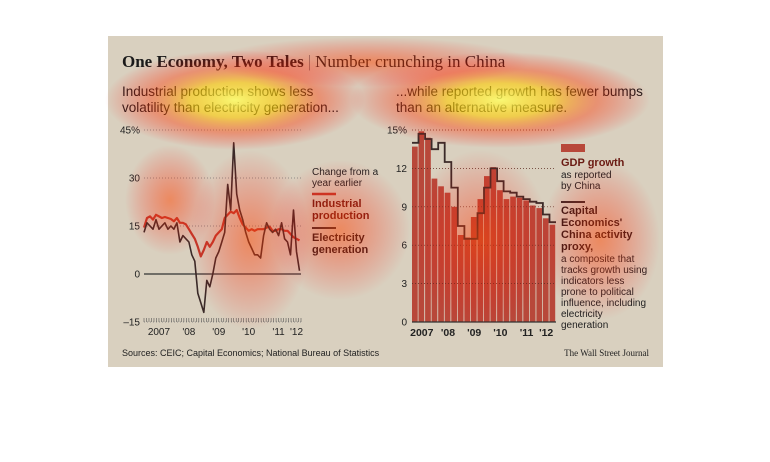 This screenshot has height=462, width=770. What do you see at coordinates (577, 247) in the screenshot?
I see `legend-label-proxy: proxy,` at bounding box center [577, 247].